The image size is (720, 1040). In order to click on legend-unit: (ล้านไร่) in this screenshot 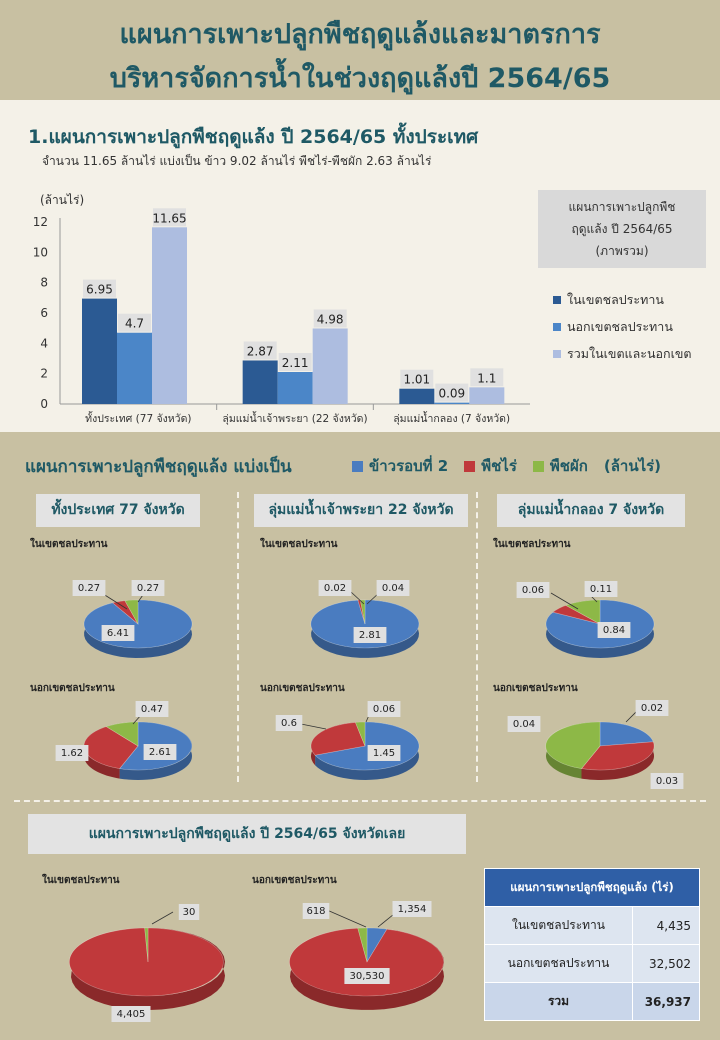, I will do `click(632, 466)`.